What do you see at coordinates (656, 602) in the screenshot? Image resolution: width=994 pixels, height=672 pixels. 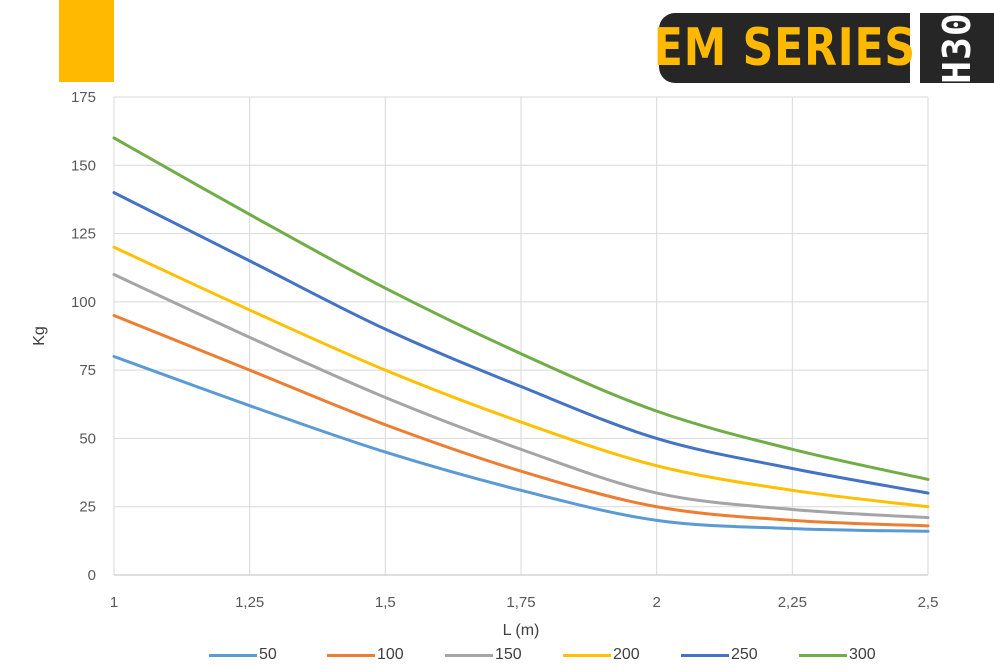 I see `x-tick-label: 2` at bounding box center [656, 602].